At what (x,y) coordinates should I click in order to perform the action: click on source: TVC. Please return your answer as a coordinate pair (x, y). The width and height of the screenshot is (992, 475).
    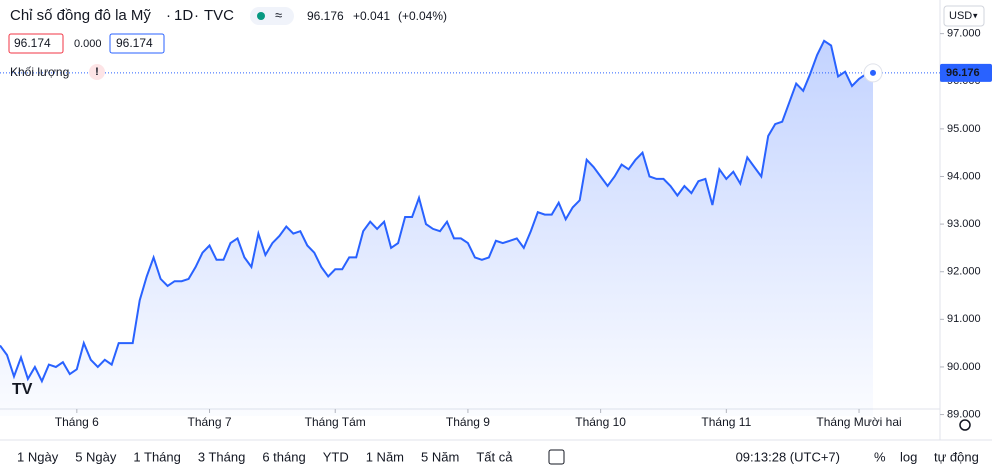
    Looking at the image, I should click on (219, 15).